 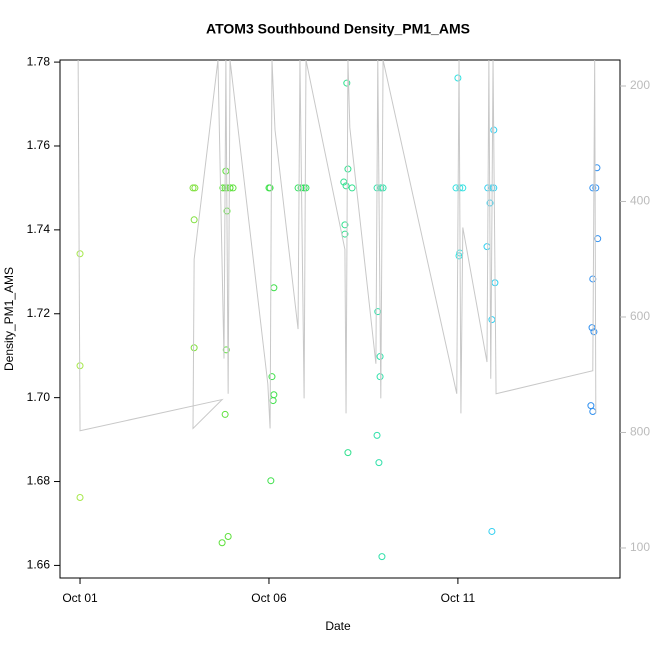 What do you see at coordinates (39, 481) in the screenshot?
I see `y-tick-label: 1.68` at bounding box center [39, 481].